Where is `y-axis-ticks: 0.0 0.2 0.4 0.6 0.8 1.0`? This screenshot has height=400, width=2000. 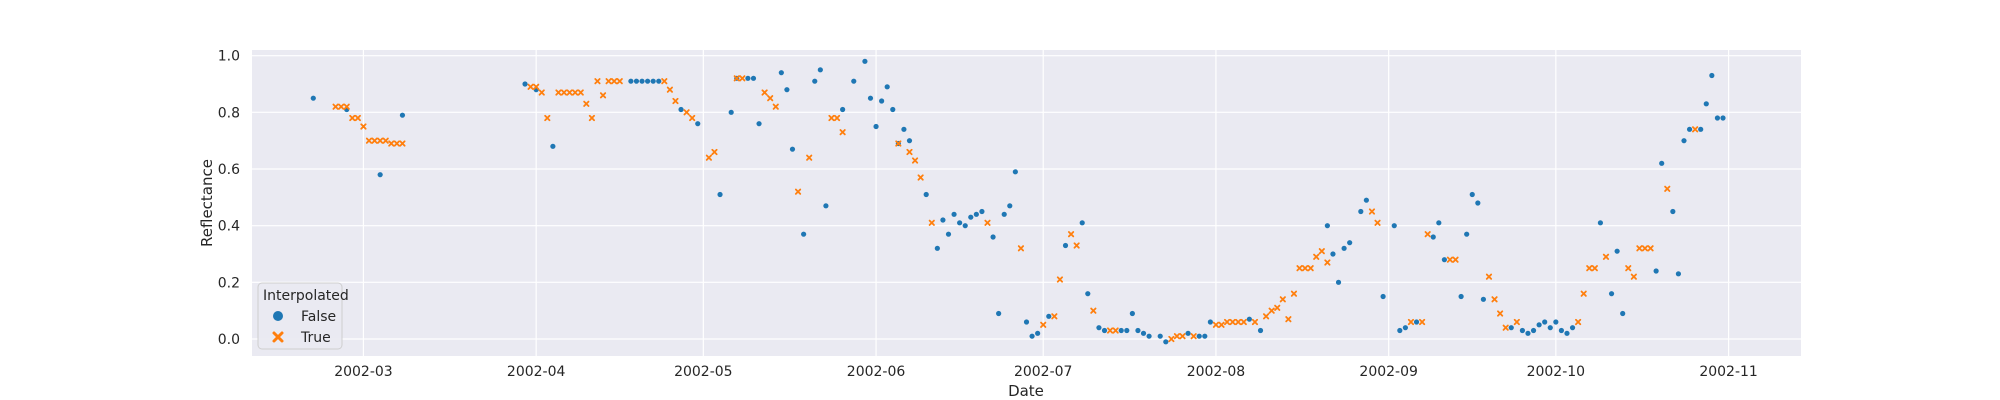 y-axis-ticks: 0.0 0.2 0.4 0.6 0.8 1.0 is located at coordinates (229, 198).